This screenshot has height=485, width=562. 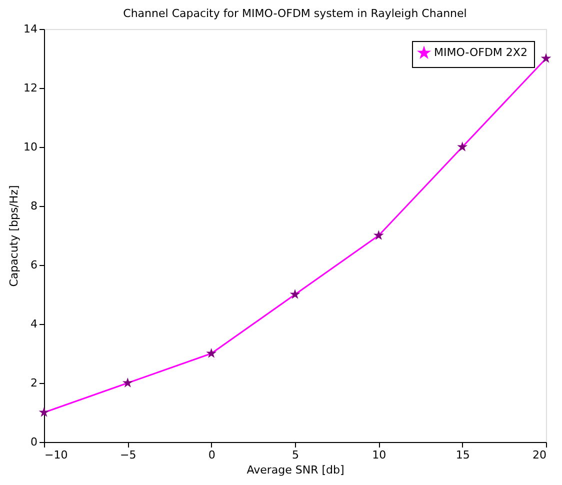 What do you see at coordinates (31, 29) in the screenshot?
I see `y-tick-label: 14` at bounding box center [31, 29].